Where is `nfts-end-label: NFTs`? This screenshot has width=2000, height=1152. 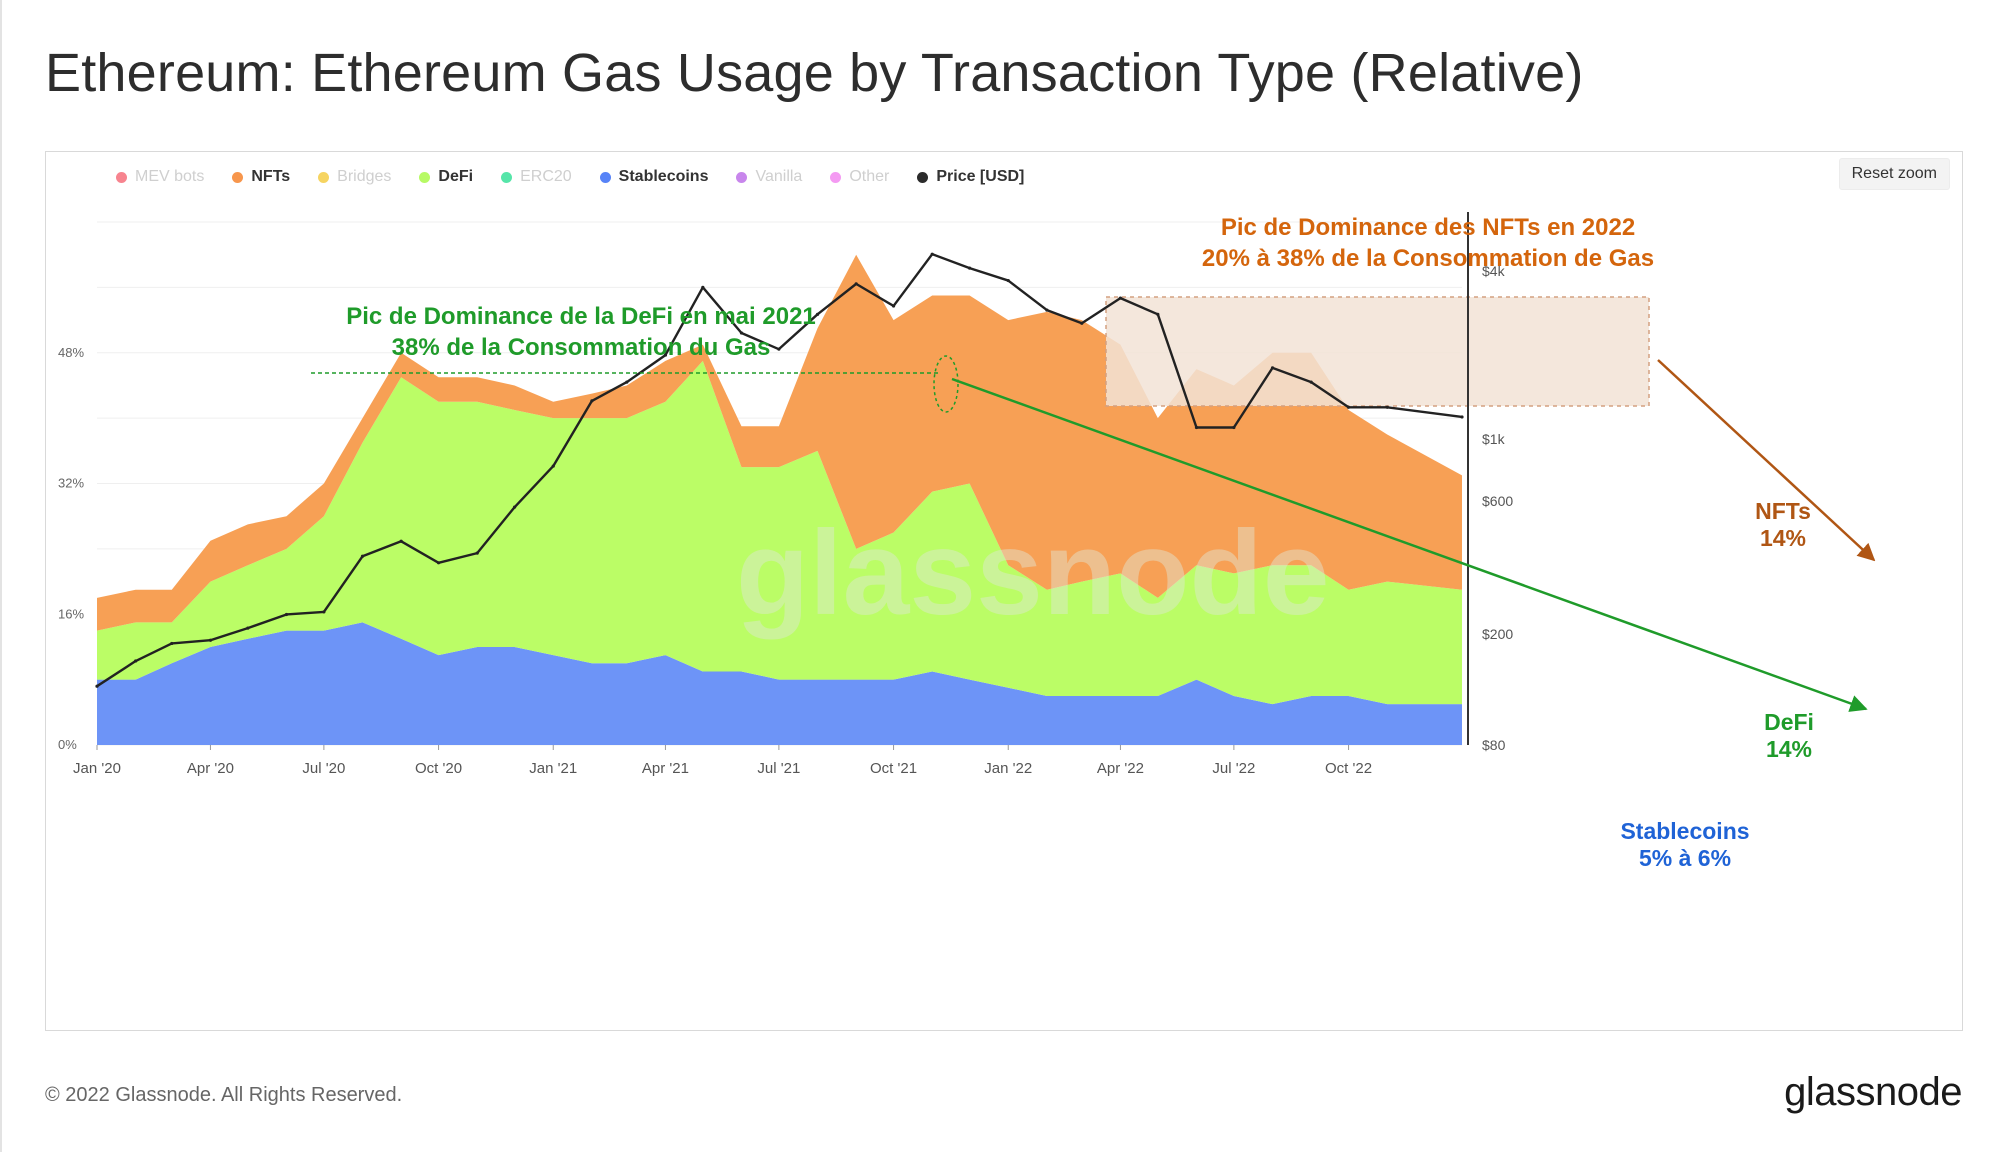 nfts-end-label: NFTs is located at coordinates (1783, 511).